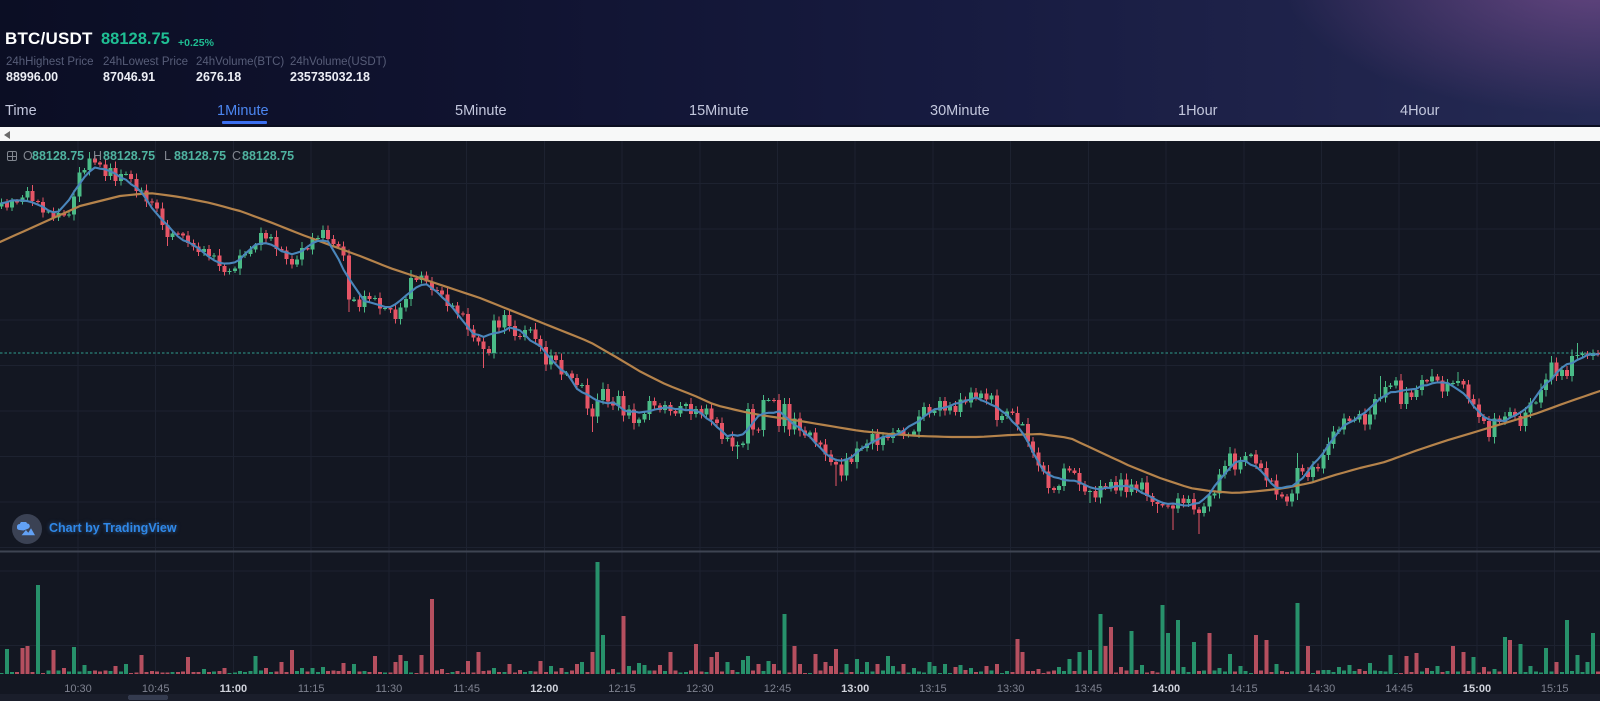  What do you see at coordinates (933, 689) in the screenshot?
I see `svg-text: 13:15` at bounding box center [933, 689].